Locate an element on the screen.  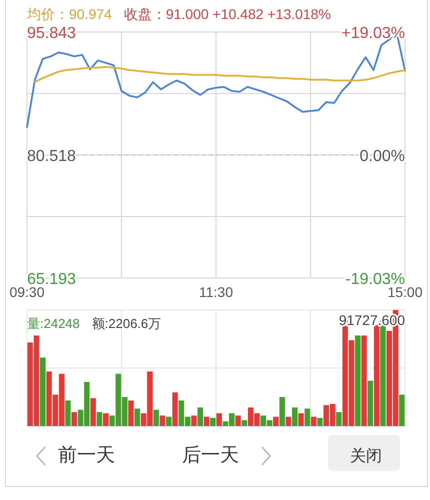
text: 关闭 is located at coordinates (366, 456).